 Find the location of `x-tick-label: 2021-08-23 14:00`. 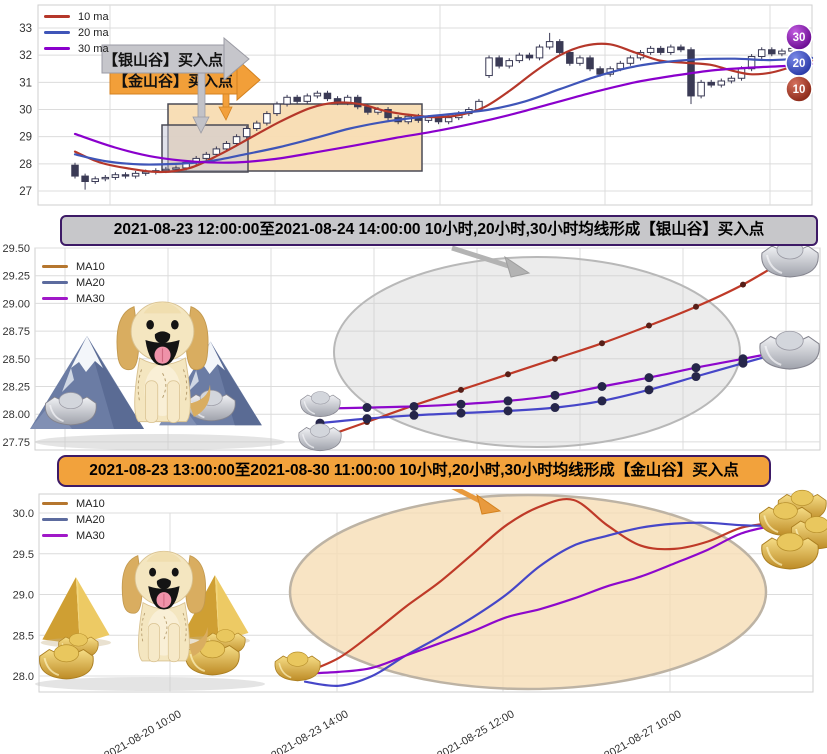

x-tick-label: 2021-08-23 14:00 is located at coordinates (309, 731).